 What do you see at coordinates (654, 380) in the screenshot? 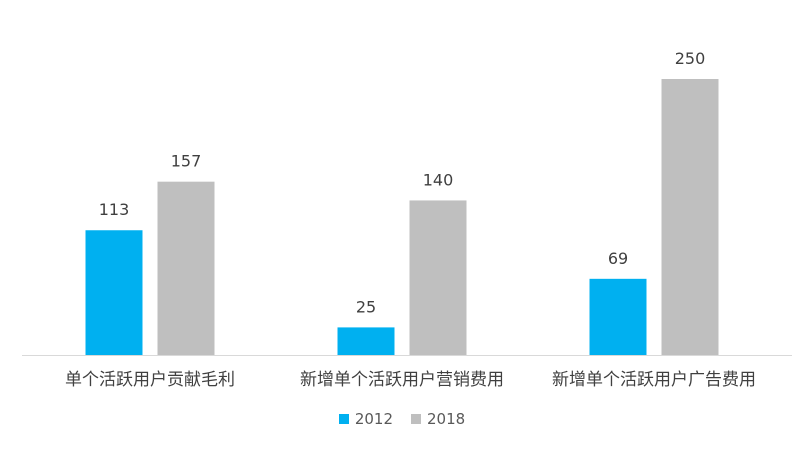
I see `category-label-3: 新增单个活跃用户广告费用` at bounding box center [654, 380].